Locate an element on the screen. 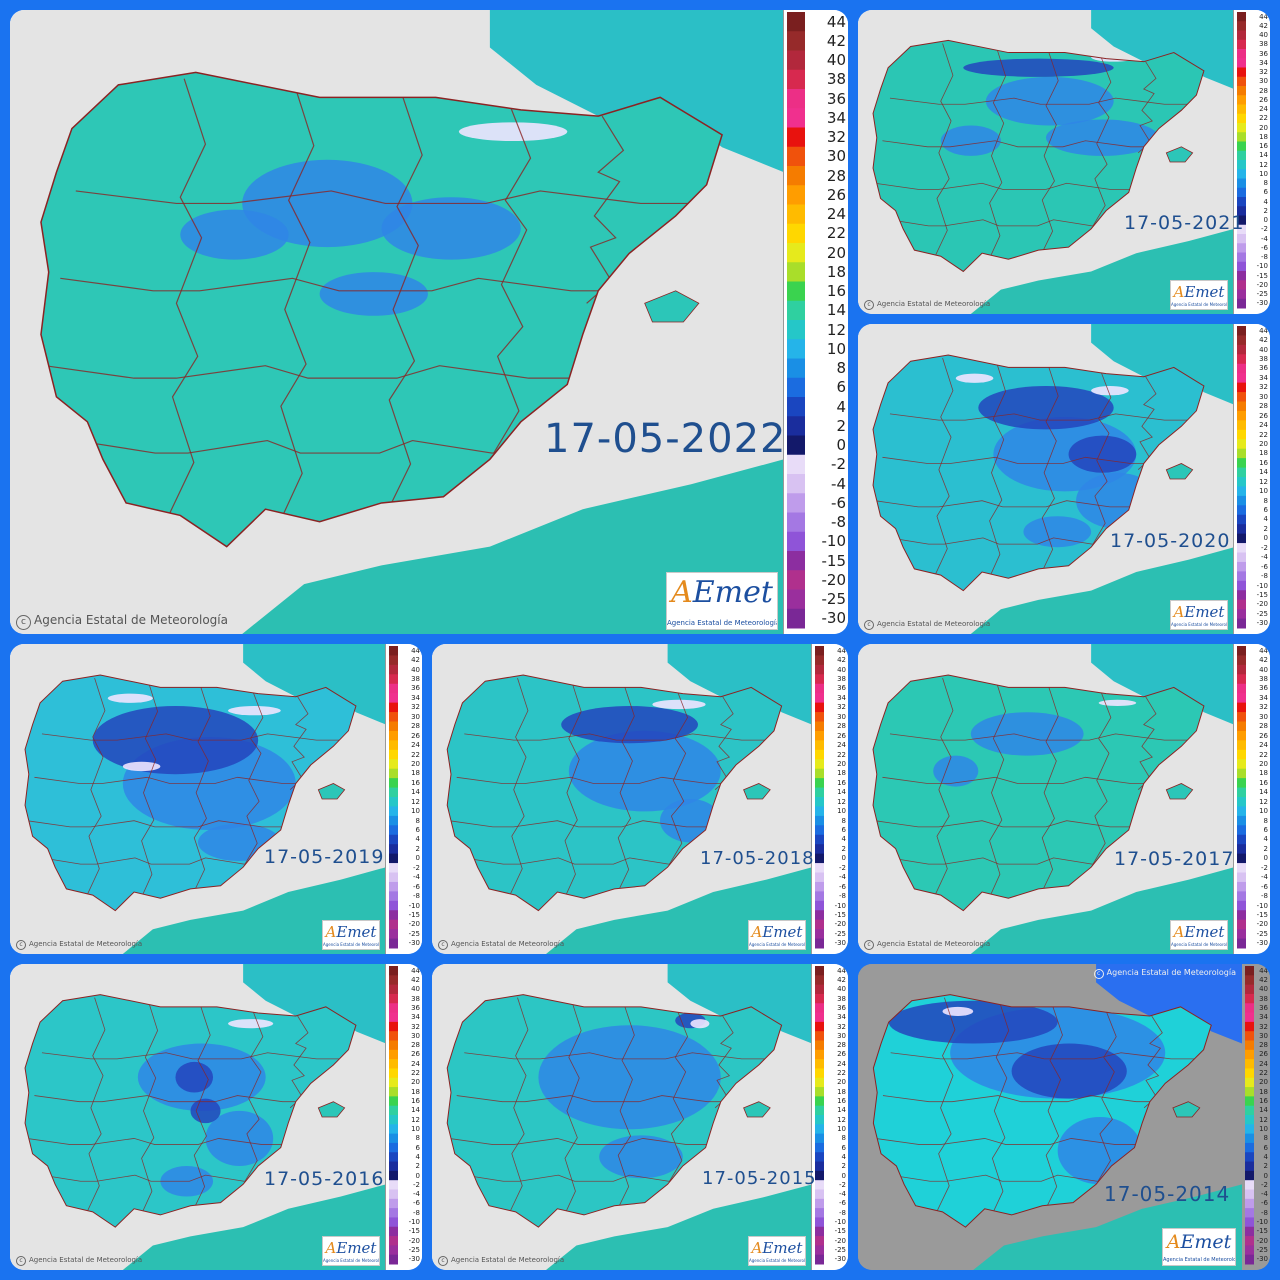 The height and width of the screenshot is (1280, 1280). legend-tick-label: 20 is located at coordinates (1263, 443).